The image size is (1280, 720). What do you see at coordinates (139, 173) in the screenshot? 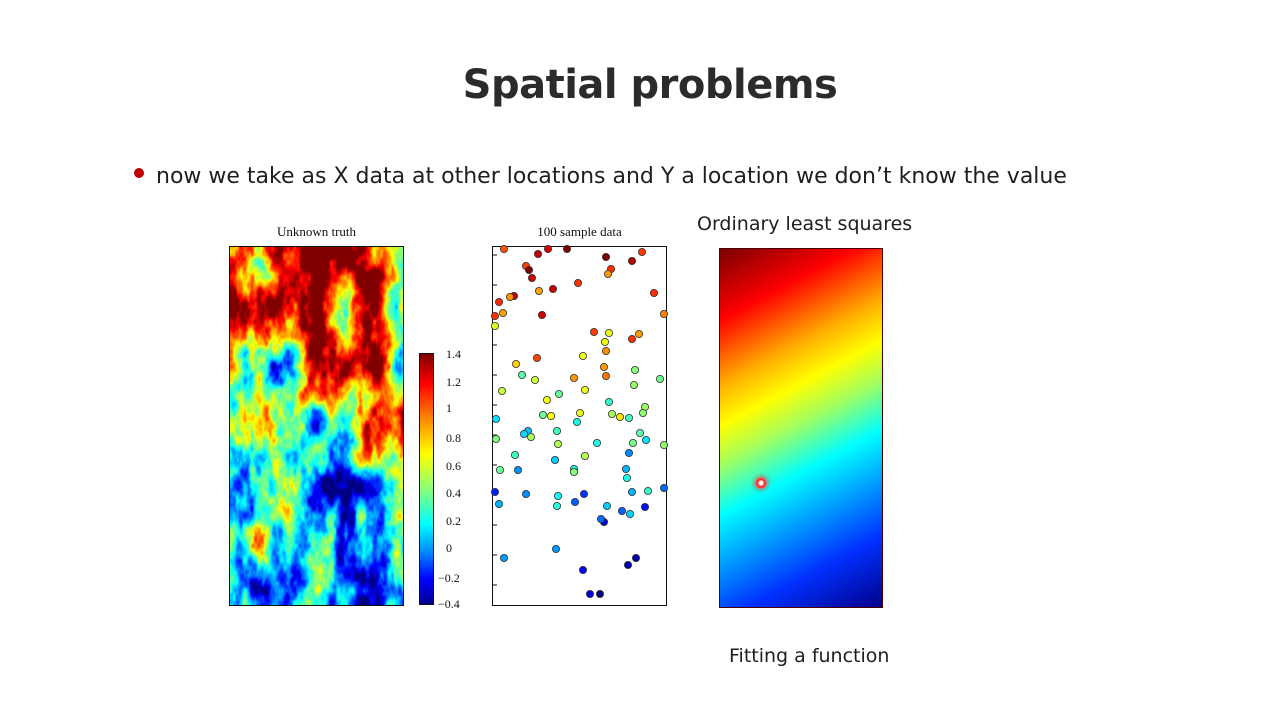
I see `bullet-icon` at bounding box center [139, 173].